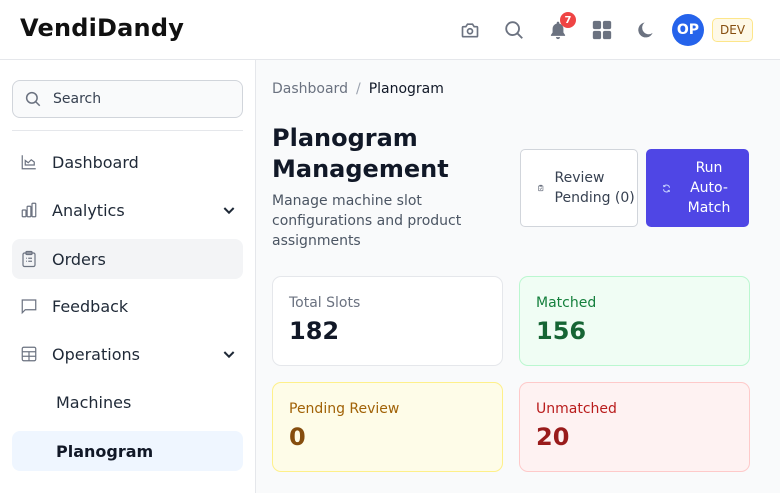 This screenshot has width=780, height=493. I want to click on sidebar-item-label: Analytics, so click(88, 210).